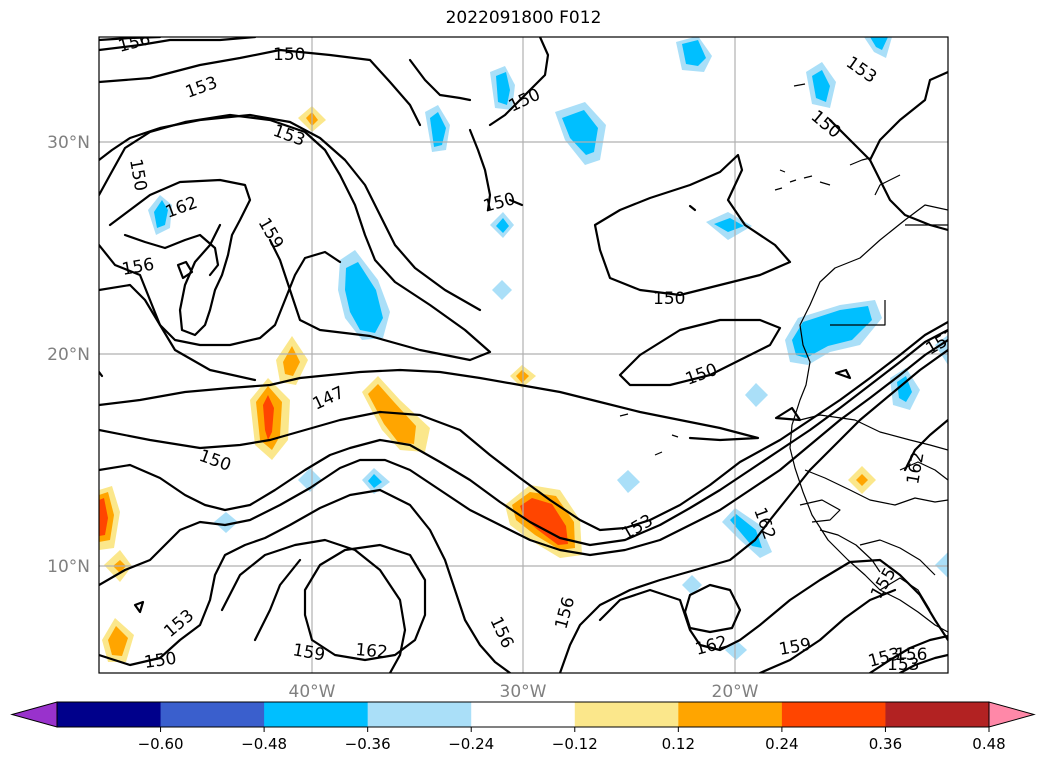 This screenshot has width=1047, height=765. I want to click on colorbar-tick-label: 0.24, so click(781, 744).